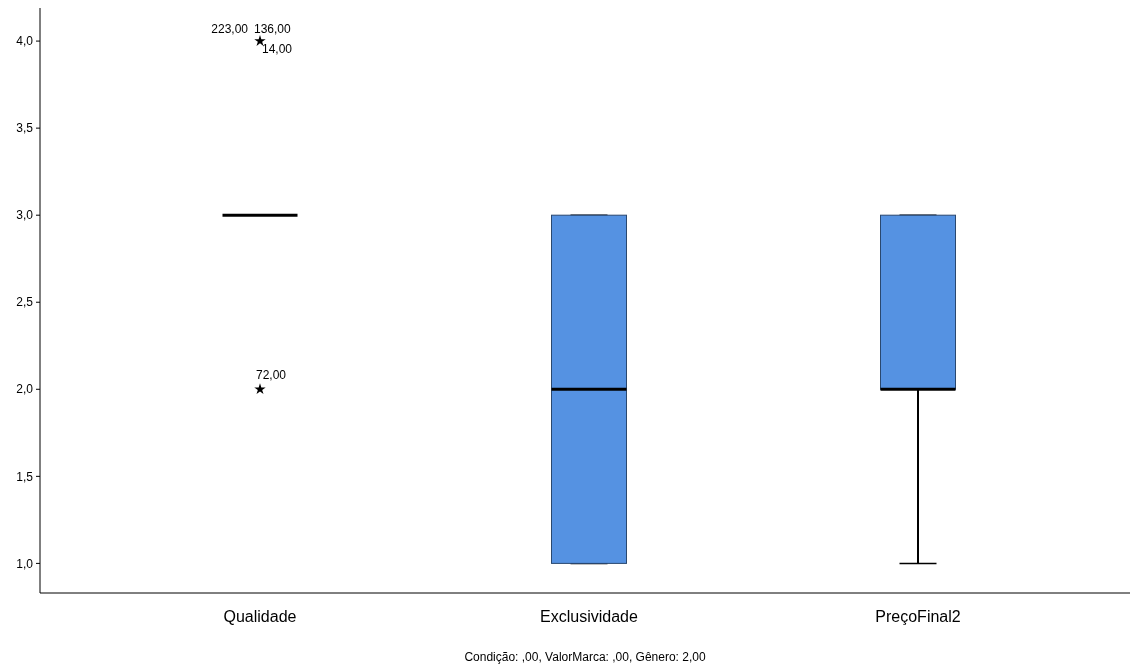  Describe the element at coordinates (25, 215) in the screenshot. I see `y-tick-label: 3,0` at that location.